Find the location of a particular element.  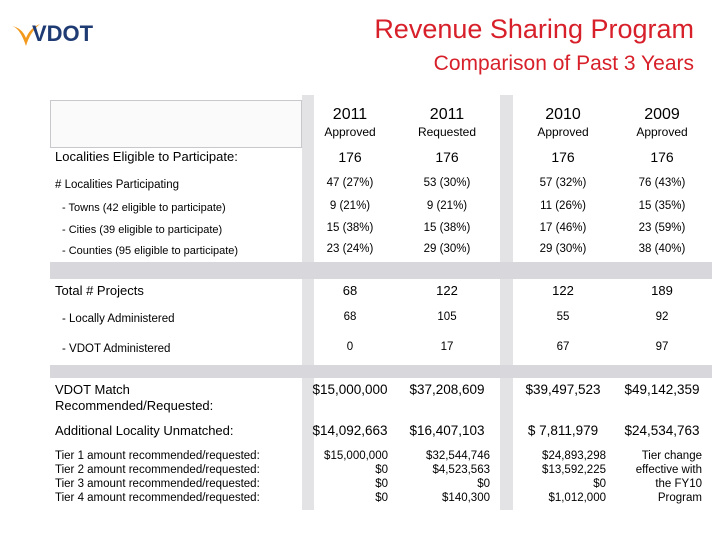

tier-cell: $1,012,000 is located at coordinates (577, 498).